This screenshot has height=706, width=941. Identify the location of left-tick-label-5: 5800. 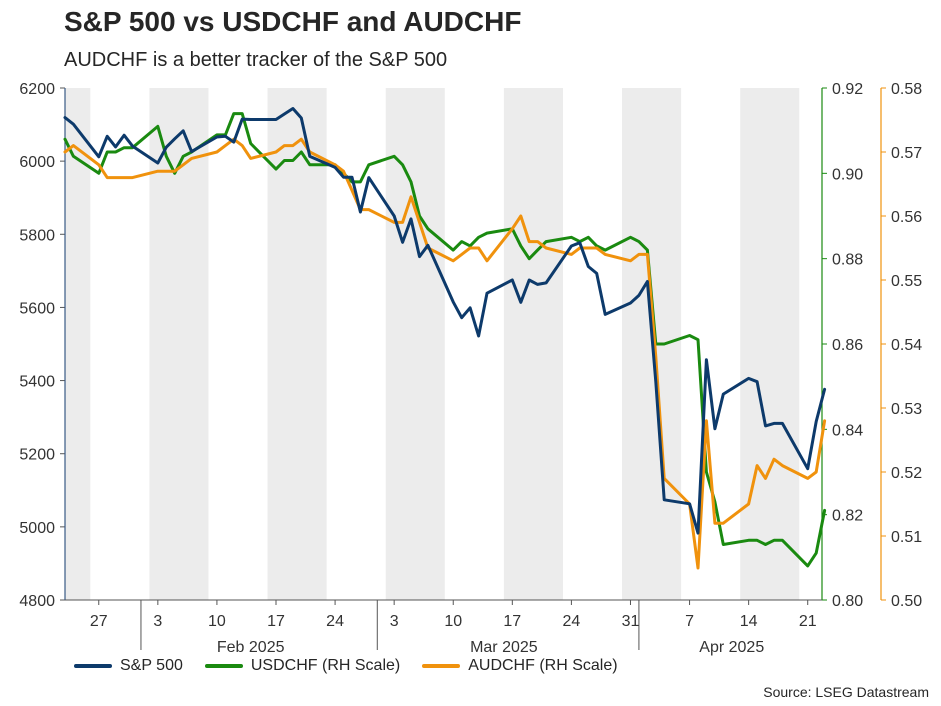
(37, 235).